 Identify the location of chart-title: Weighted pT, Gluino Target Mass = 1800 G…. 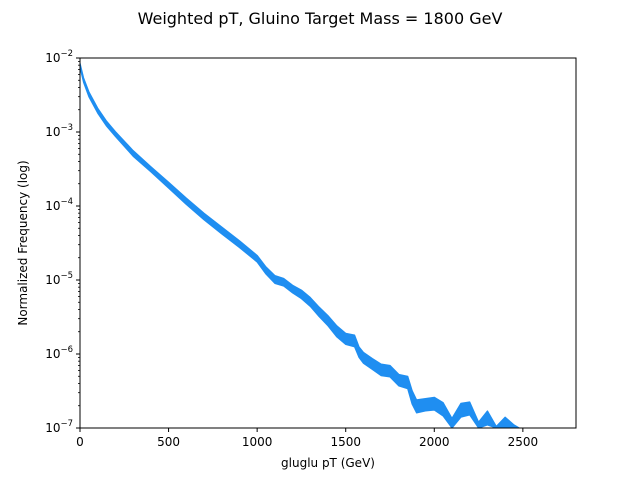
(320, 18).